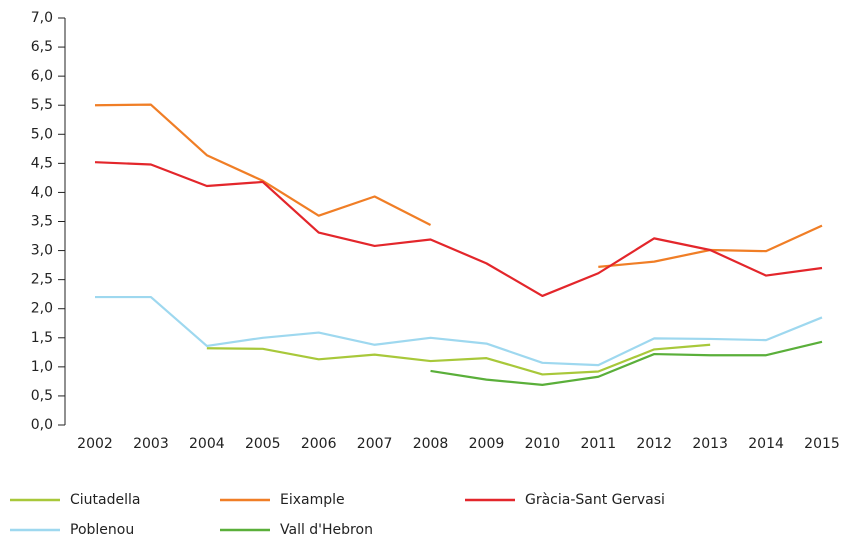  I want to click on legend-label: Gràcia-Sant Gervasi, so click(595, 500).